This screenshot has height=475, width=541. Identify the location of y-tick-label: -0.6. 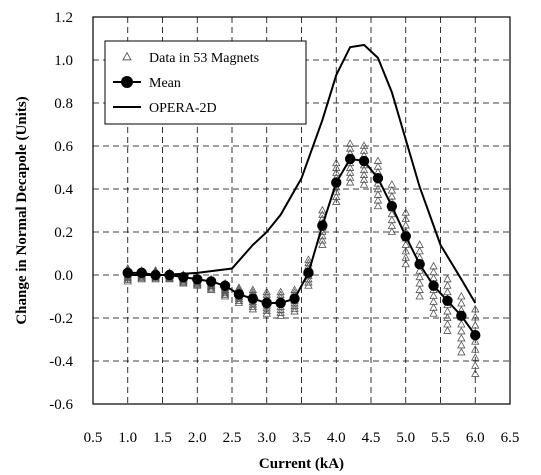
(61, 405).